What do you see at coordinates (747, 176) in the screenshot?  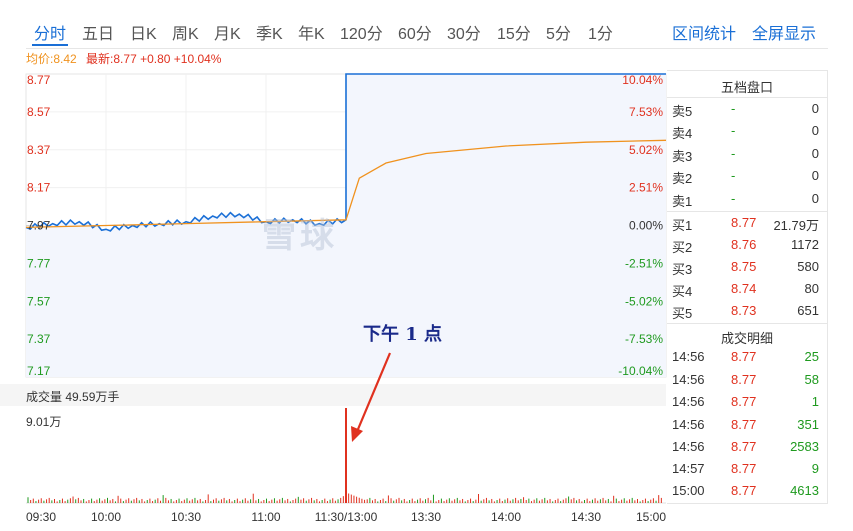 I see `ask-row: 卖2 - 0` at bounding box center [747, 176].